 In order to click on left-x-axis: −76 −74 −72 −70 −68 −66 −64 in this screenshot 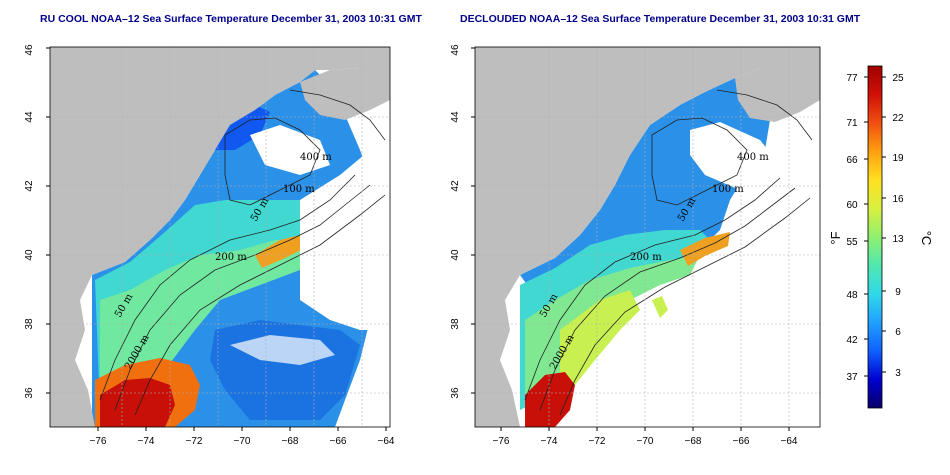, I will do `click(242, 437)`.